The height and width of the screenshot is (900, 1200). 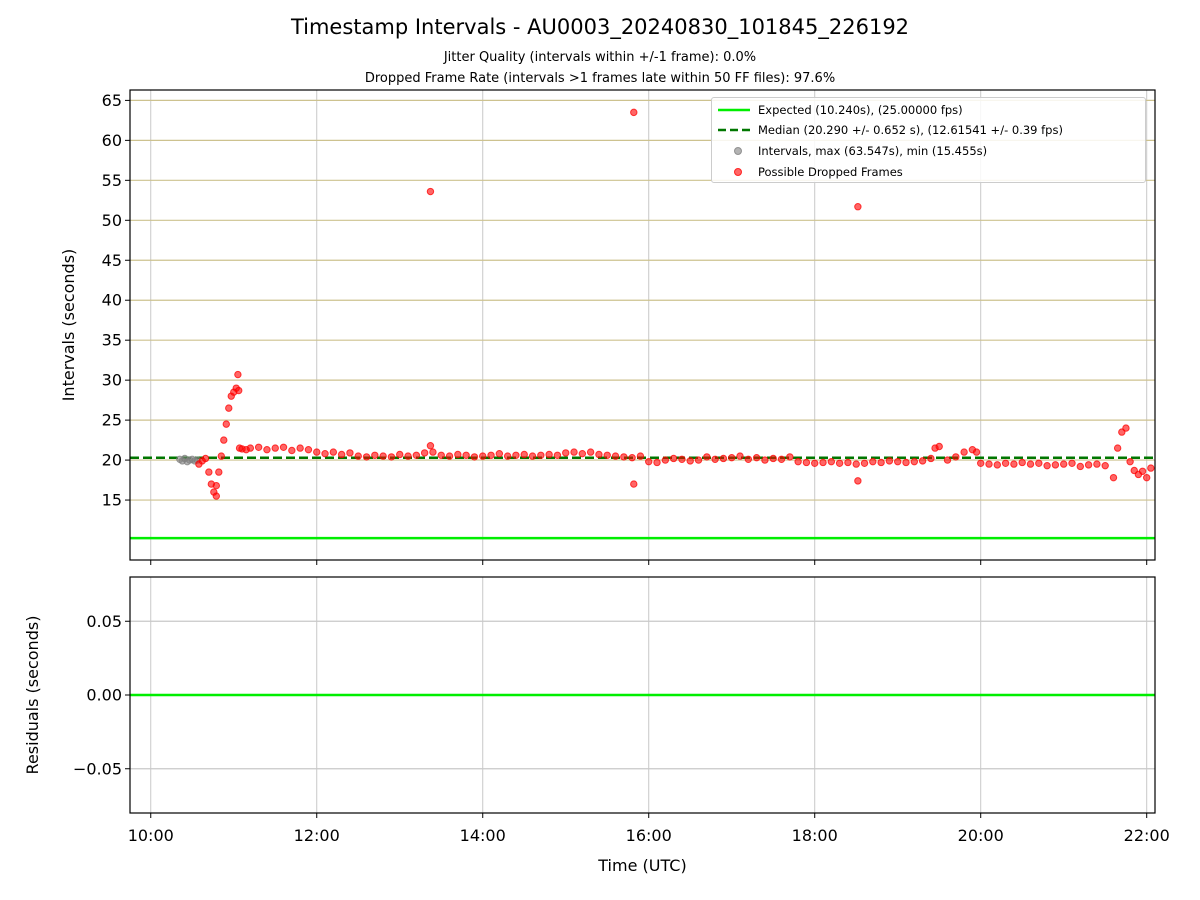 What do you see at coordinates (981, 835) in the screenshot?
I see `residuals-xtick-label: 20:00` at bounding box center [981, 835].